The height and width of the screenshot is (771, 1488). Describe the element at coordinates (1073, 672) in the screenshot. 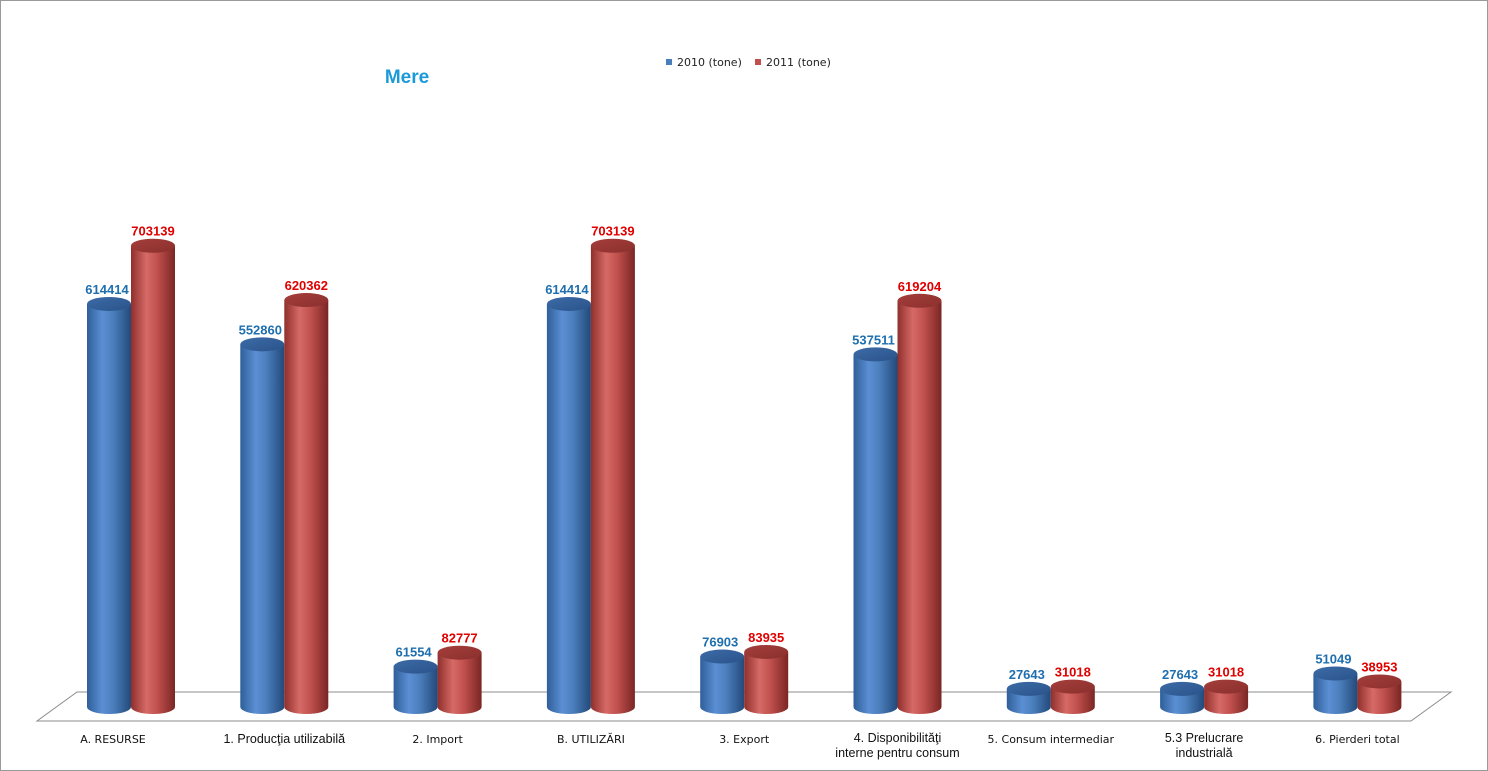

I see `value-label-2011-6: 31018` at that location.